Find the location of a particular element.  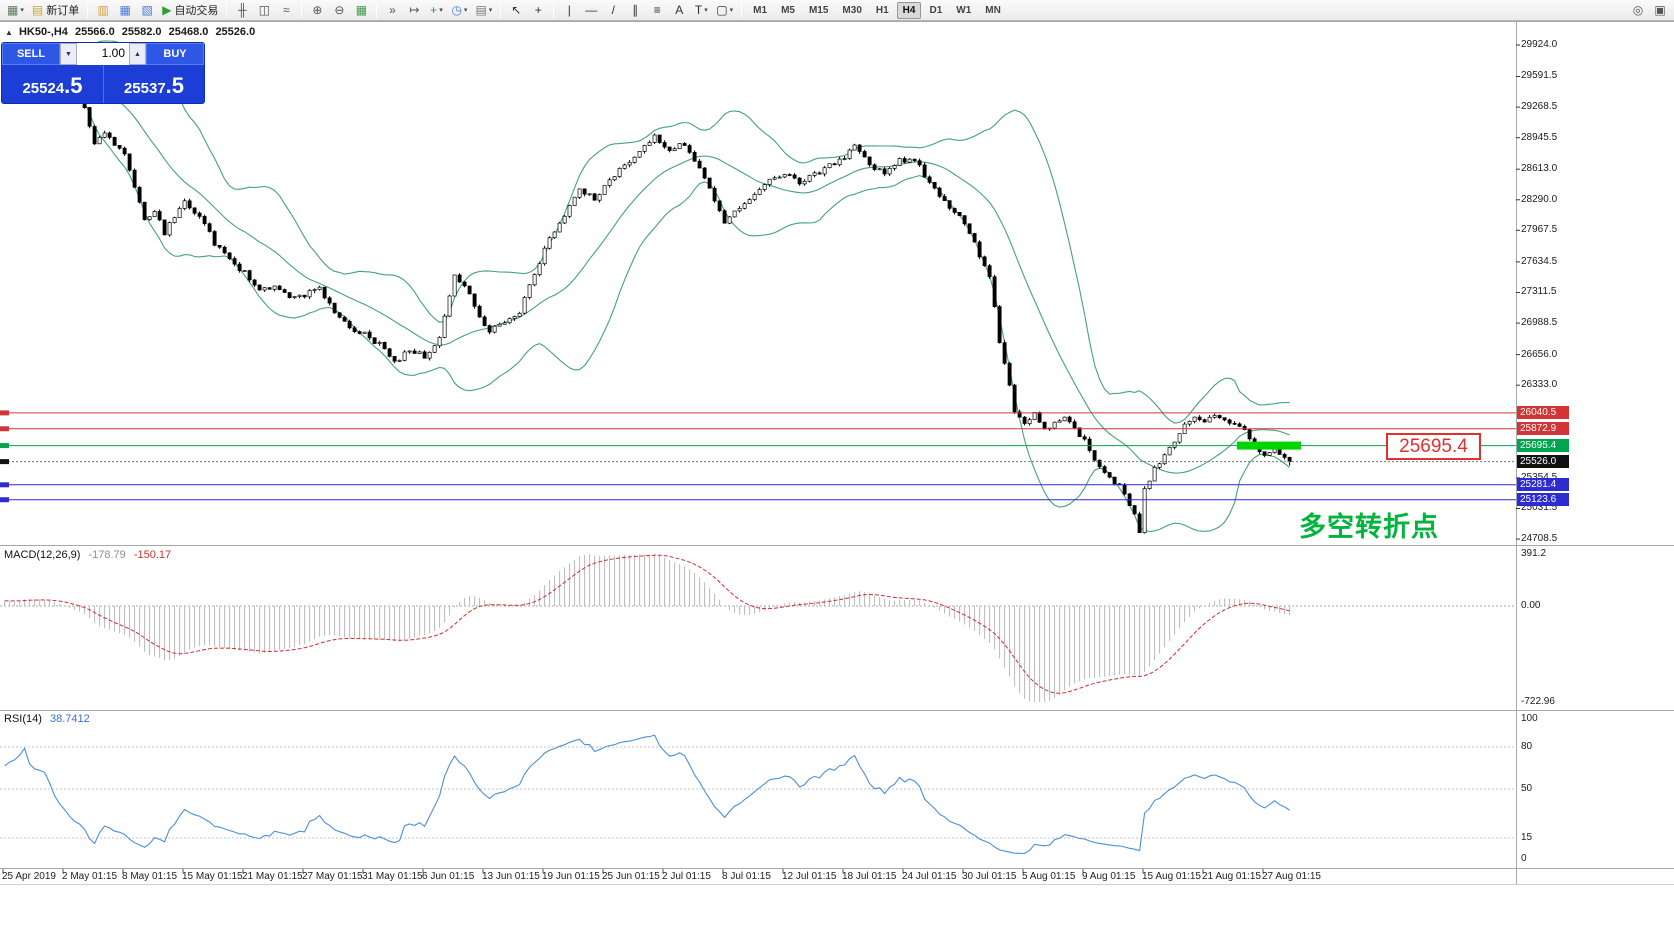

line-chart-icon: ≈ is located at coordinates (286, 10).